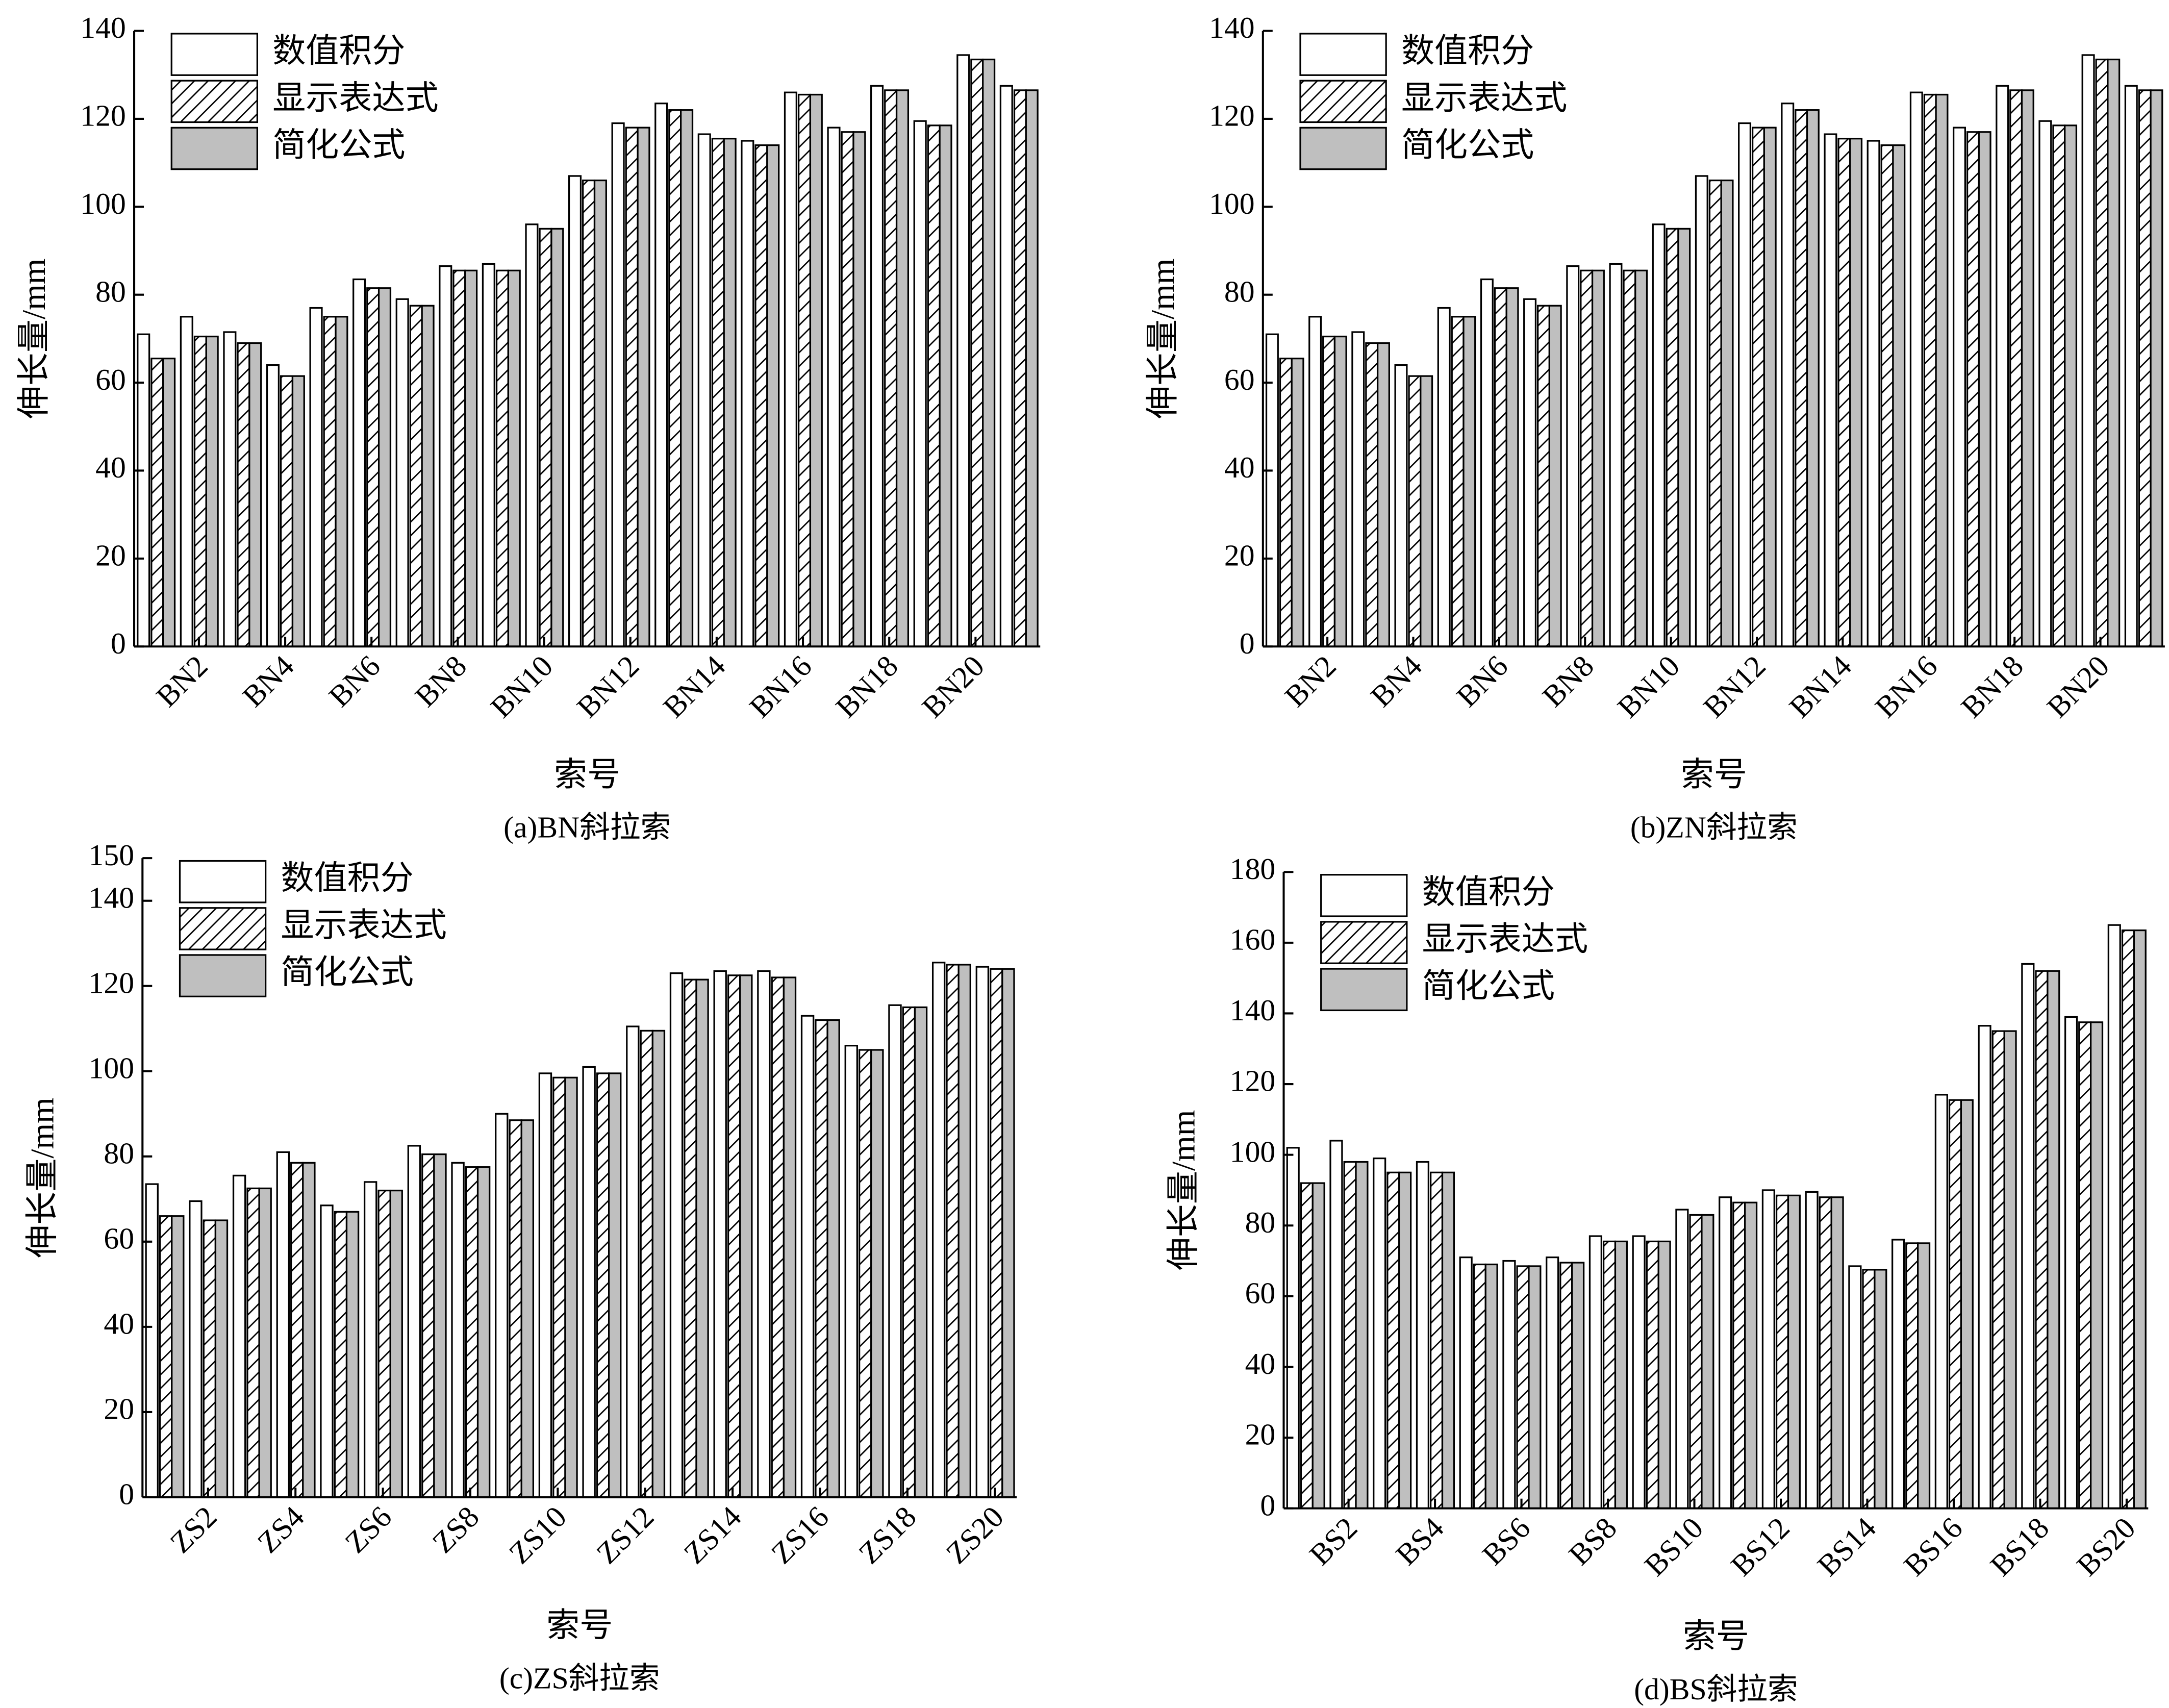  I want to click on x-tick-label: BS18, so click(2019, 1546).